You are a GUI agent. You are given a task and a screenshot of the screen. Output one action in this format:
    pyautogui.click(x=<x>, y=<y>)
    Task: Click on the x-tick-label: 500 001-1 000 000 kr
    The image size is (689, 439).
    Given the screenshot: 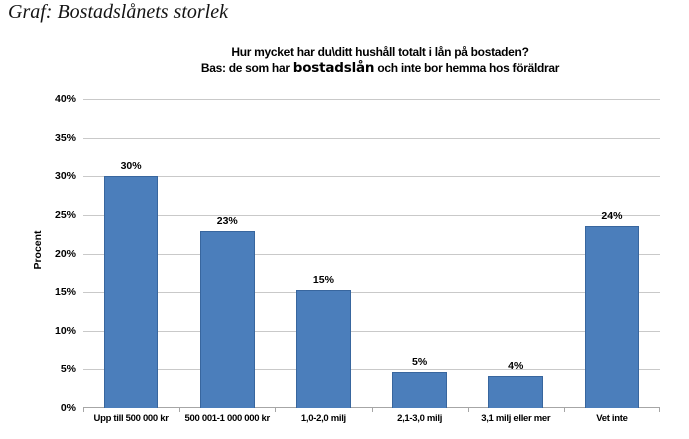 What is the action you would take?
    pyautogui.click(x=227, y=418)
    